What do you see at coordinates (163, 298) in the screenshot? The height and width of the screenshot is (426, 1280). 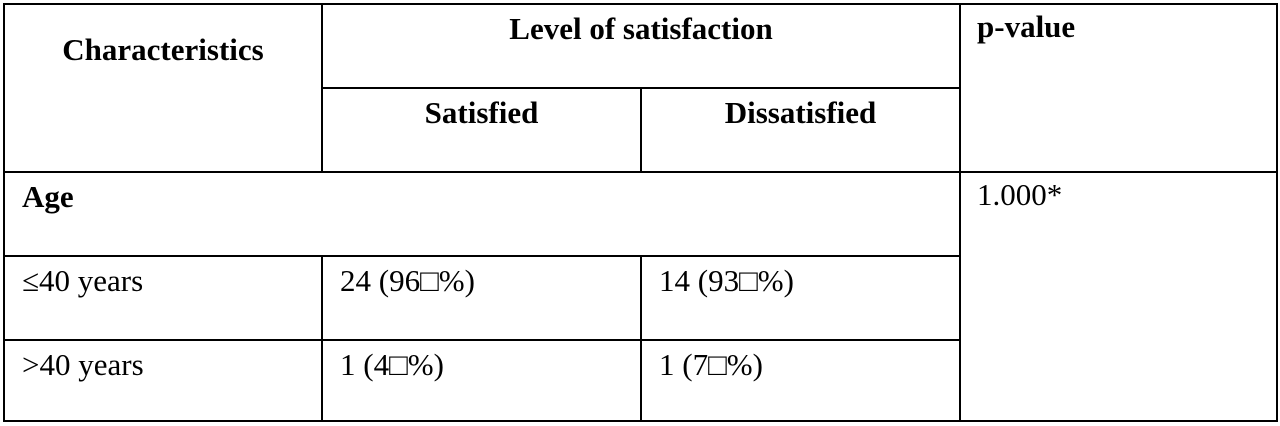 I see `row-label: ≤40 years` at bounding box center [163, 298].